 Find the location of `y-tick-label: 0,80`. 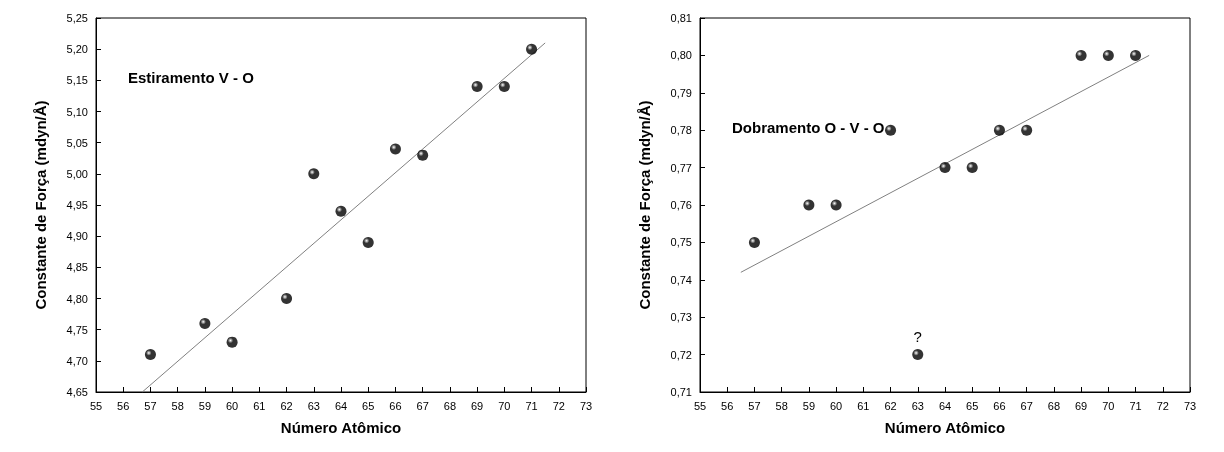

y-tick-label: 0,80 is located at coordinates (681, 55).